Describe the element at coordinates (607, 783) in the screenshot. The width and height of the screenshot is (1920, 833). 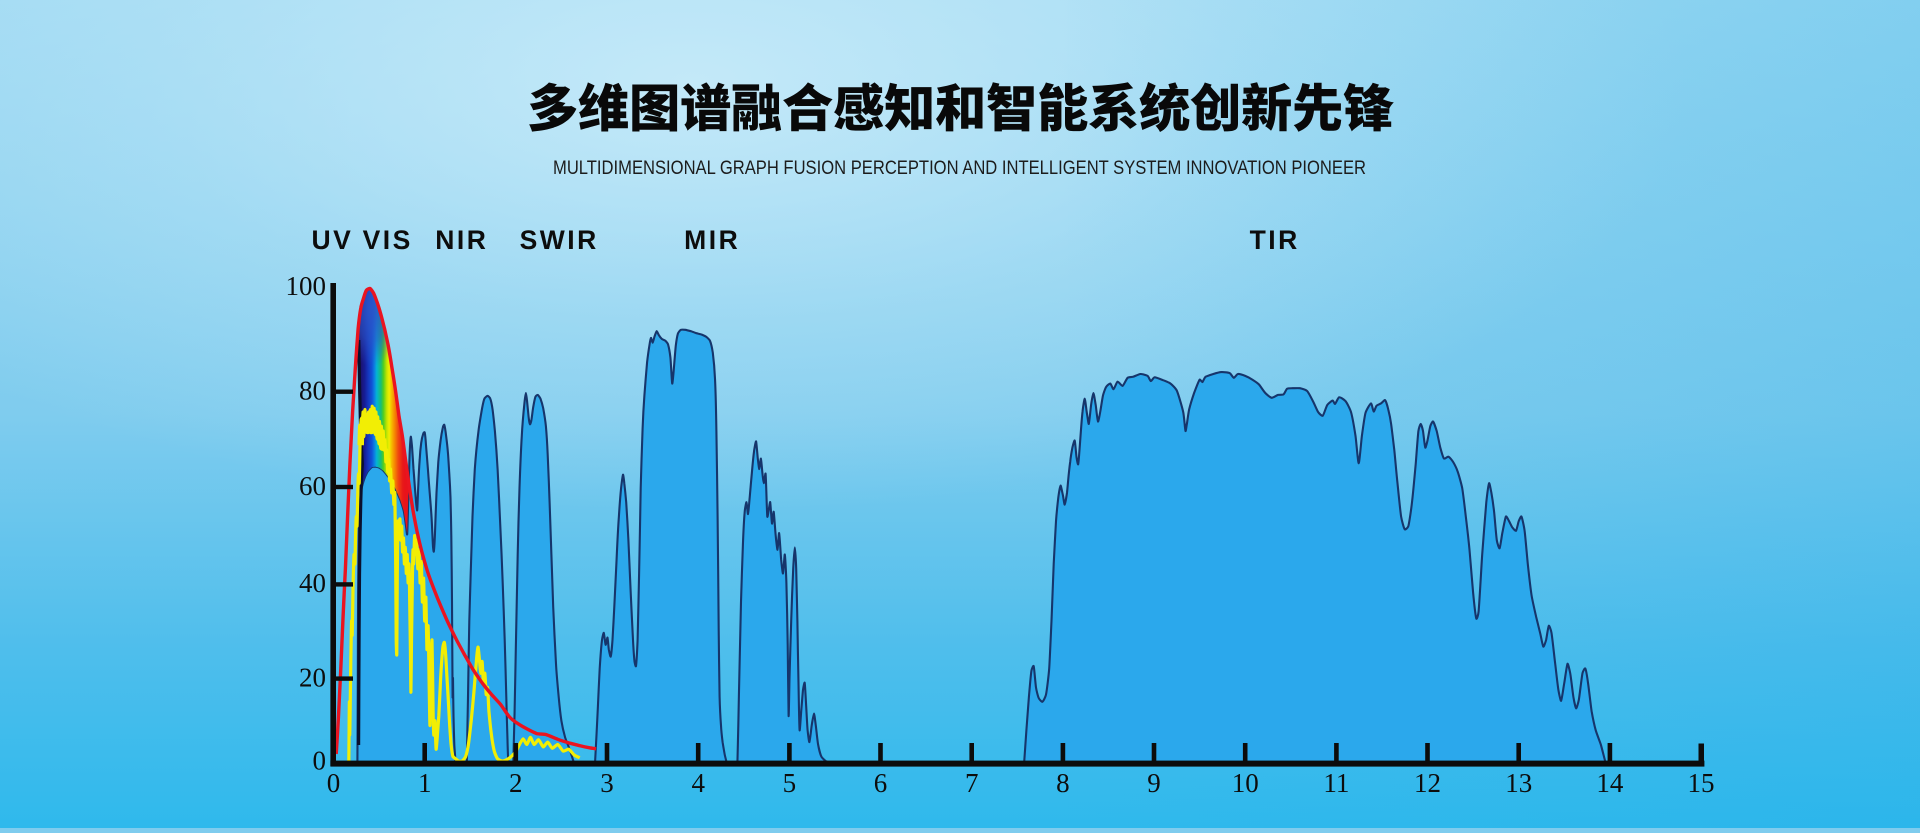
I see `svg-text: 3` at that location.